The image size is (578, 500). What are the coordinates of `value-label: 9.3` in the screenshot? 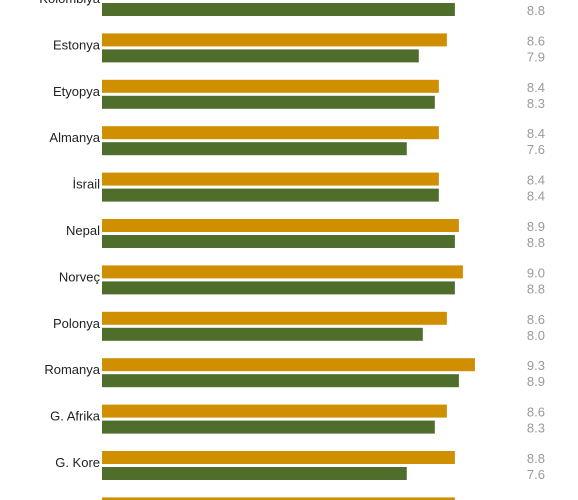 It's located at (536, 365).